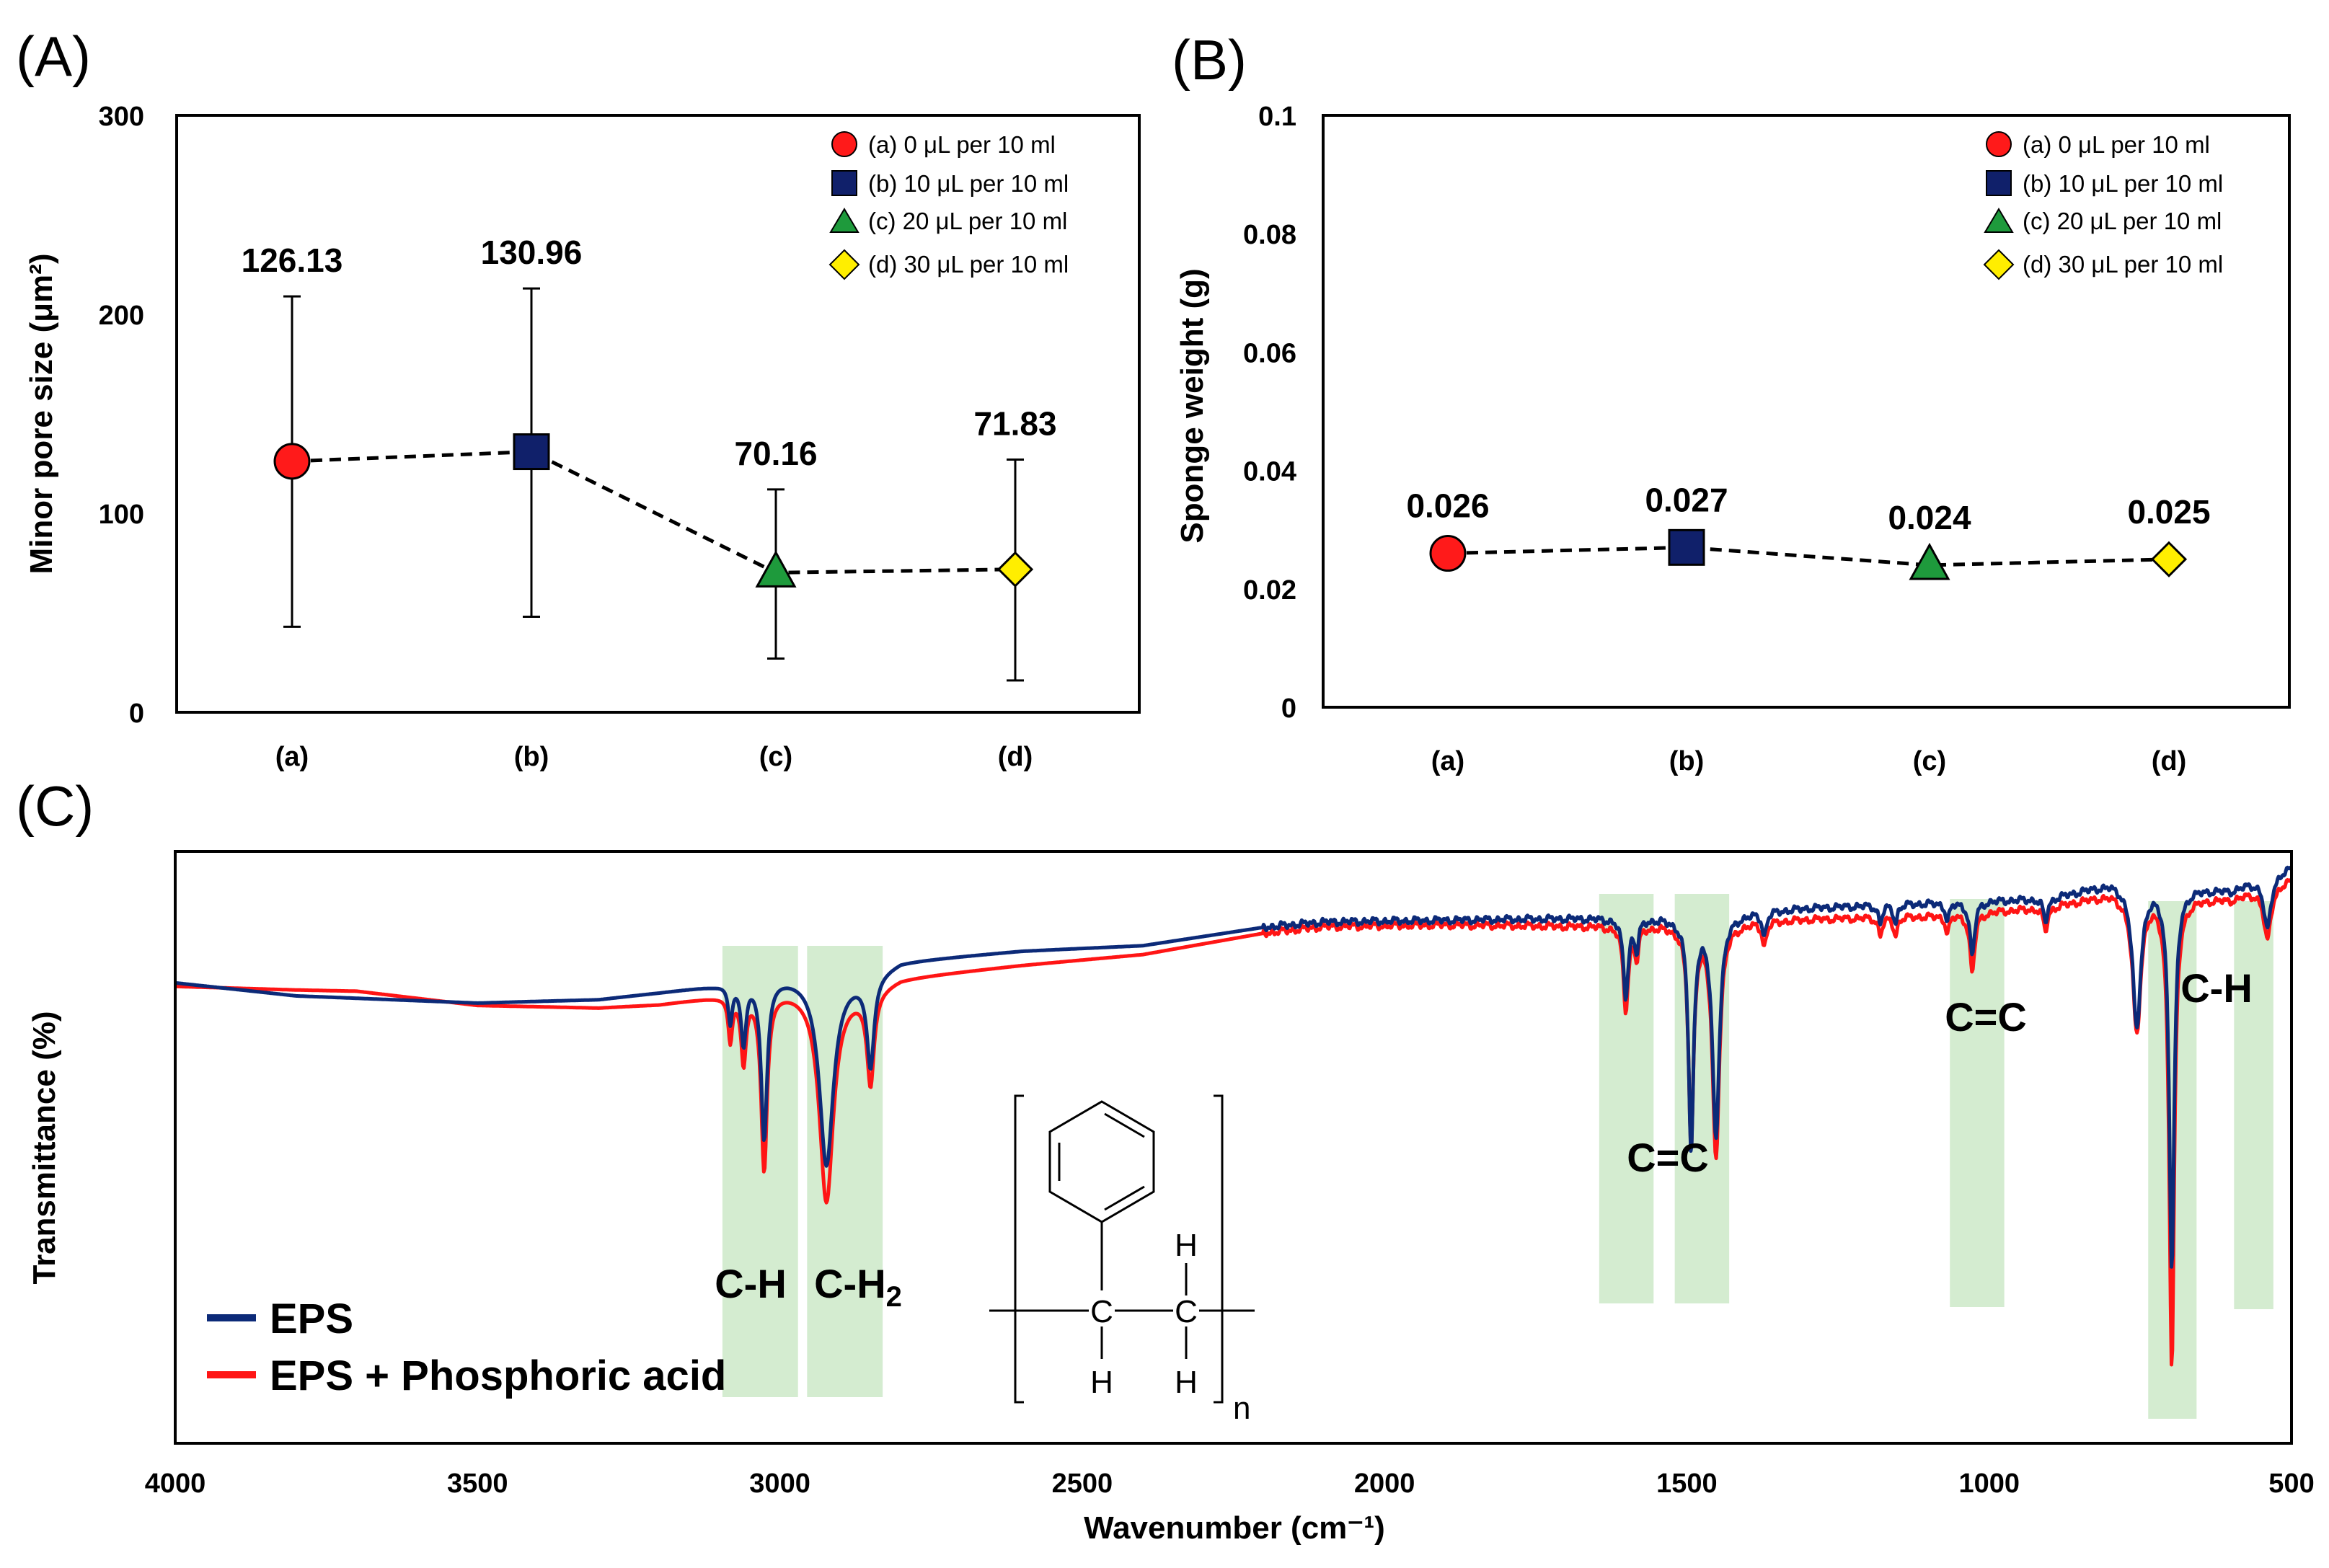 This screenshot has height=1568, width=2329. What do you see at coordinates (1277, 117) in the screenshot?
I see `panel-b-y-tick-label: 0.1` at bounding box center [1277, 117].